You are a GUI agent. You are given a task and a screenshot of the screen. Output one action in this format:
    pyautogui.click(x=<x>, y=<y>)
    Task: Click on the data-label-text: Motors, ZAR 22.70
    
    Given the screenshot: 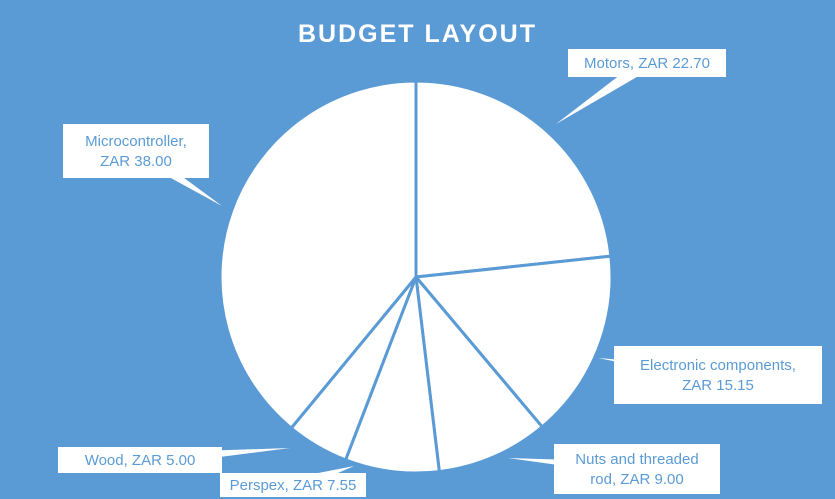 What is the action you would take?
    pyautogui.click(x=647, y=63)
    